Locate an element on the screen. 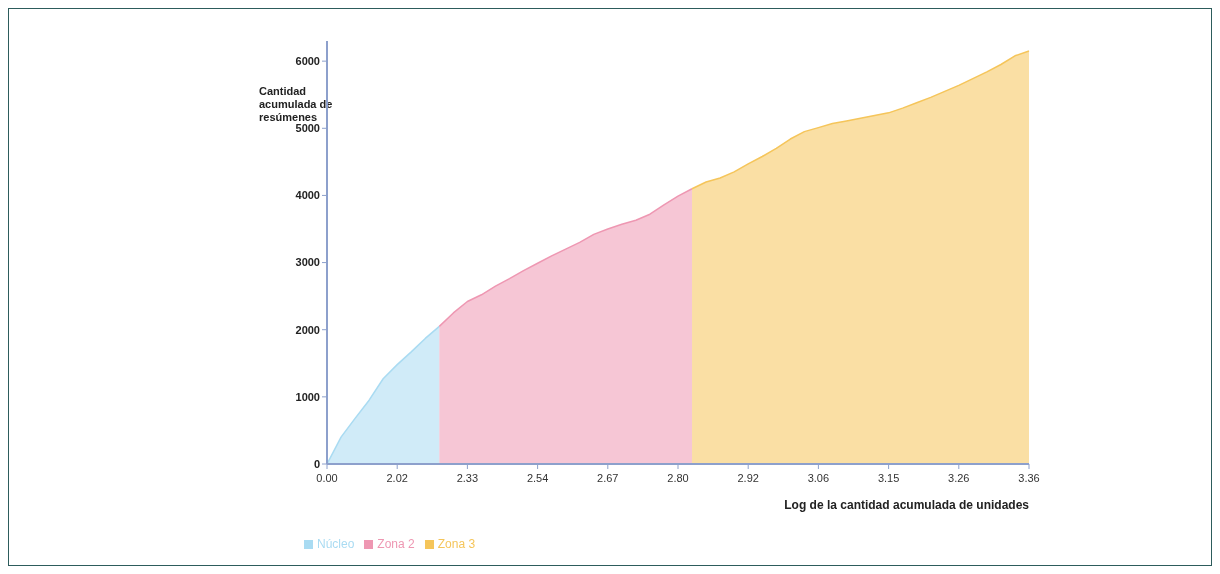 The image size is (1220, 574). x-tick-label: 2.33 is located at coordinates (467, 478).